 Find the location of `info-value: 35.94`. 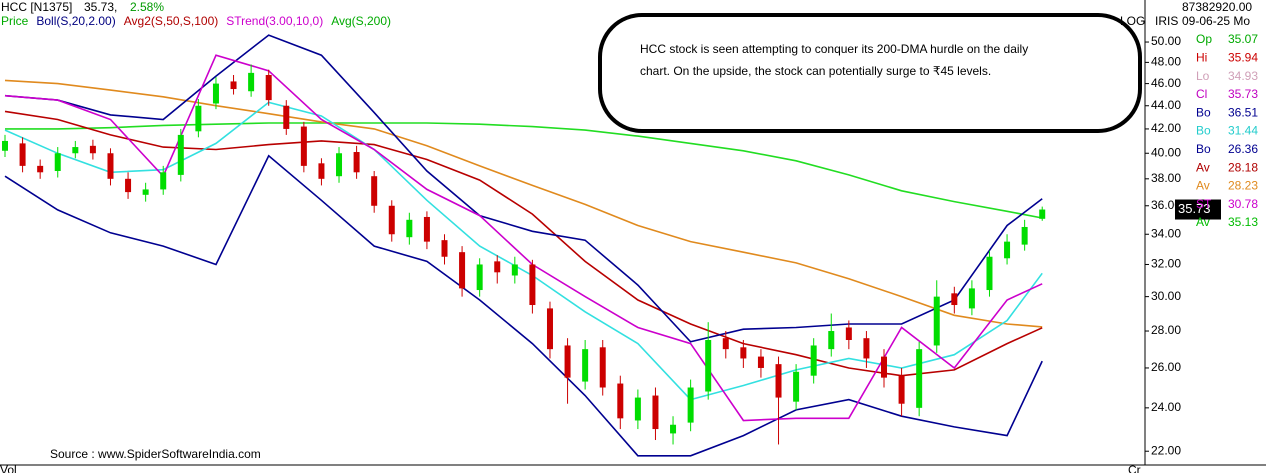

info-value: 35.94 is located at coordinates (1243, 57).